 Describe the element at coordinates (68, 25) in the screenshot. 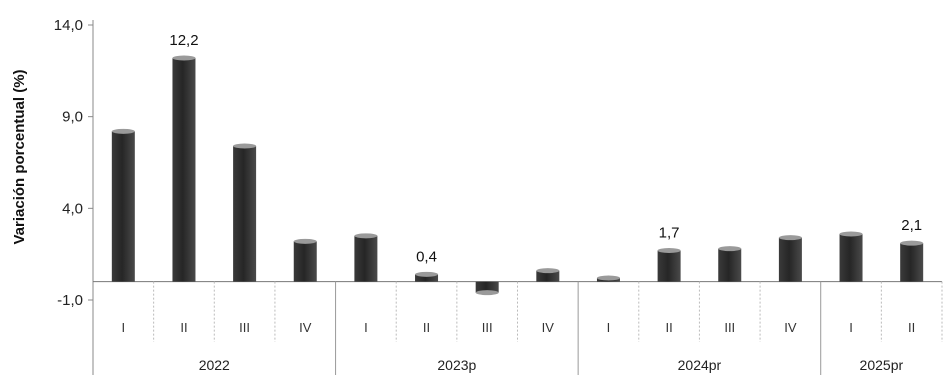

I see `y-tick-label: 14,0` at that location.